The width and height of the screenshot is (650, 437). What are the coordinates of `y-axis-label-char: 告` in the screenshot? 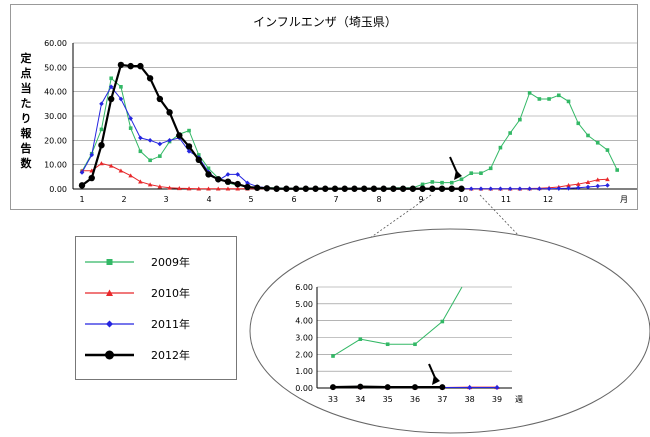 It's located at (26, 148).